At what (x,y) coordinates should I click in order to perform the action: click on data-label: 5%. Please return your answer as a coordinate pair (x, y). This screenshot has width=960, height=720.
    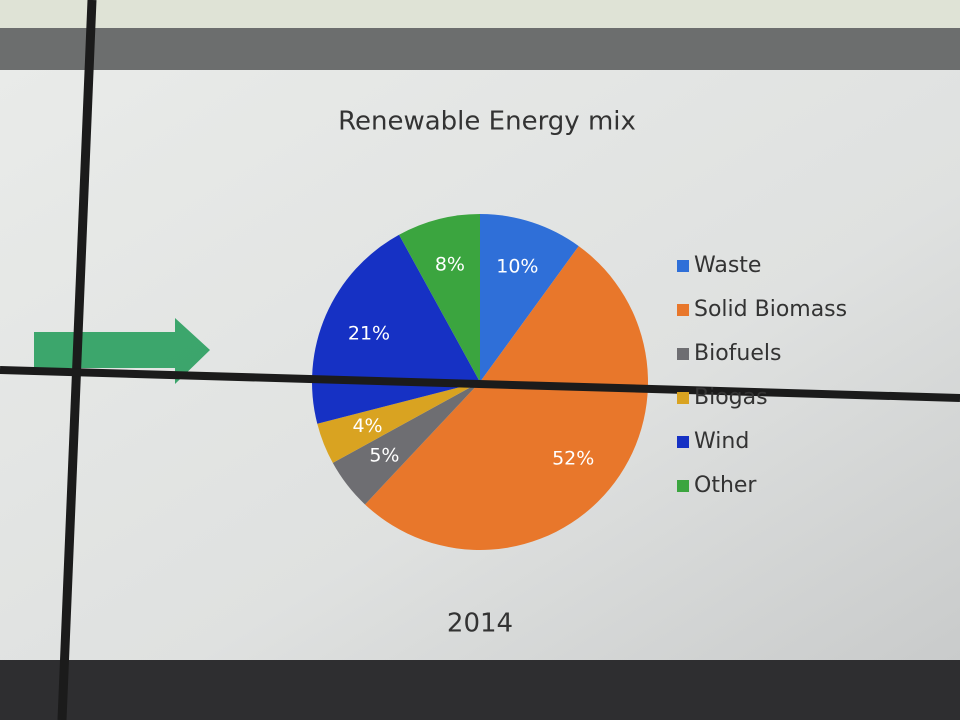
    Looking at the image, I should click on (384, 456).